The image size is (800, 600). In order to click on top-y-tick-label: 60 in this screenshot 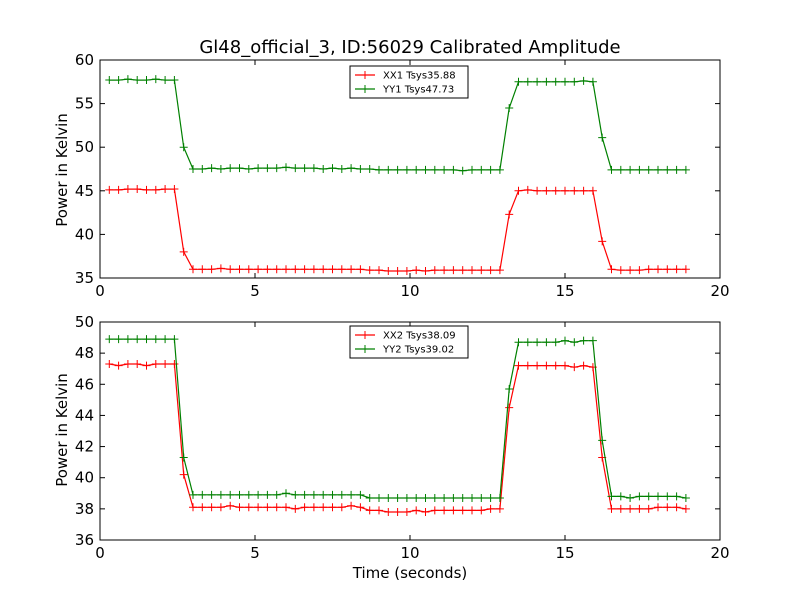, I will do `click(84, 60)`.